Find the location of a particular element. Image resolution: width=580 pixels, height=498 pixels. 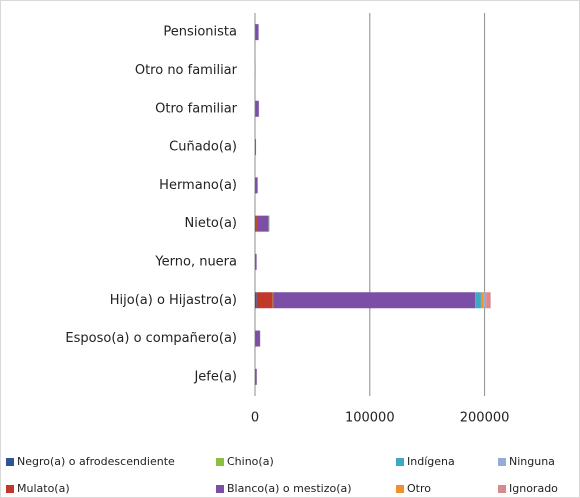

legend-label: Chino(a) is located at coordinates (250, 461).